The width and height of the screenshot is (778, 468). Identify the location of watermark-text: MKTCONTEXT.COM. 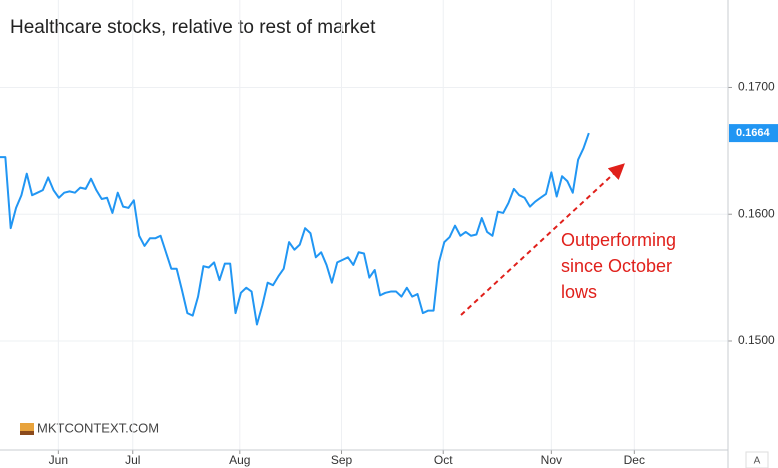
(98, 427).